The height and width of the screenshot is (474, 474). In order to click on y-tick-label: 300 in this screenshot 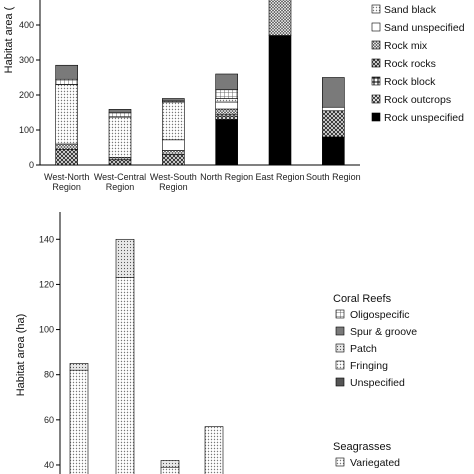, I will do `click(26, 60)`.